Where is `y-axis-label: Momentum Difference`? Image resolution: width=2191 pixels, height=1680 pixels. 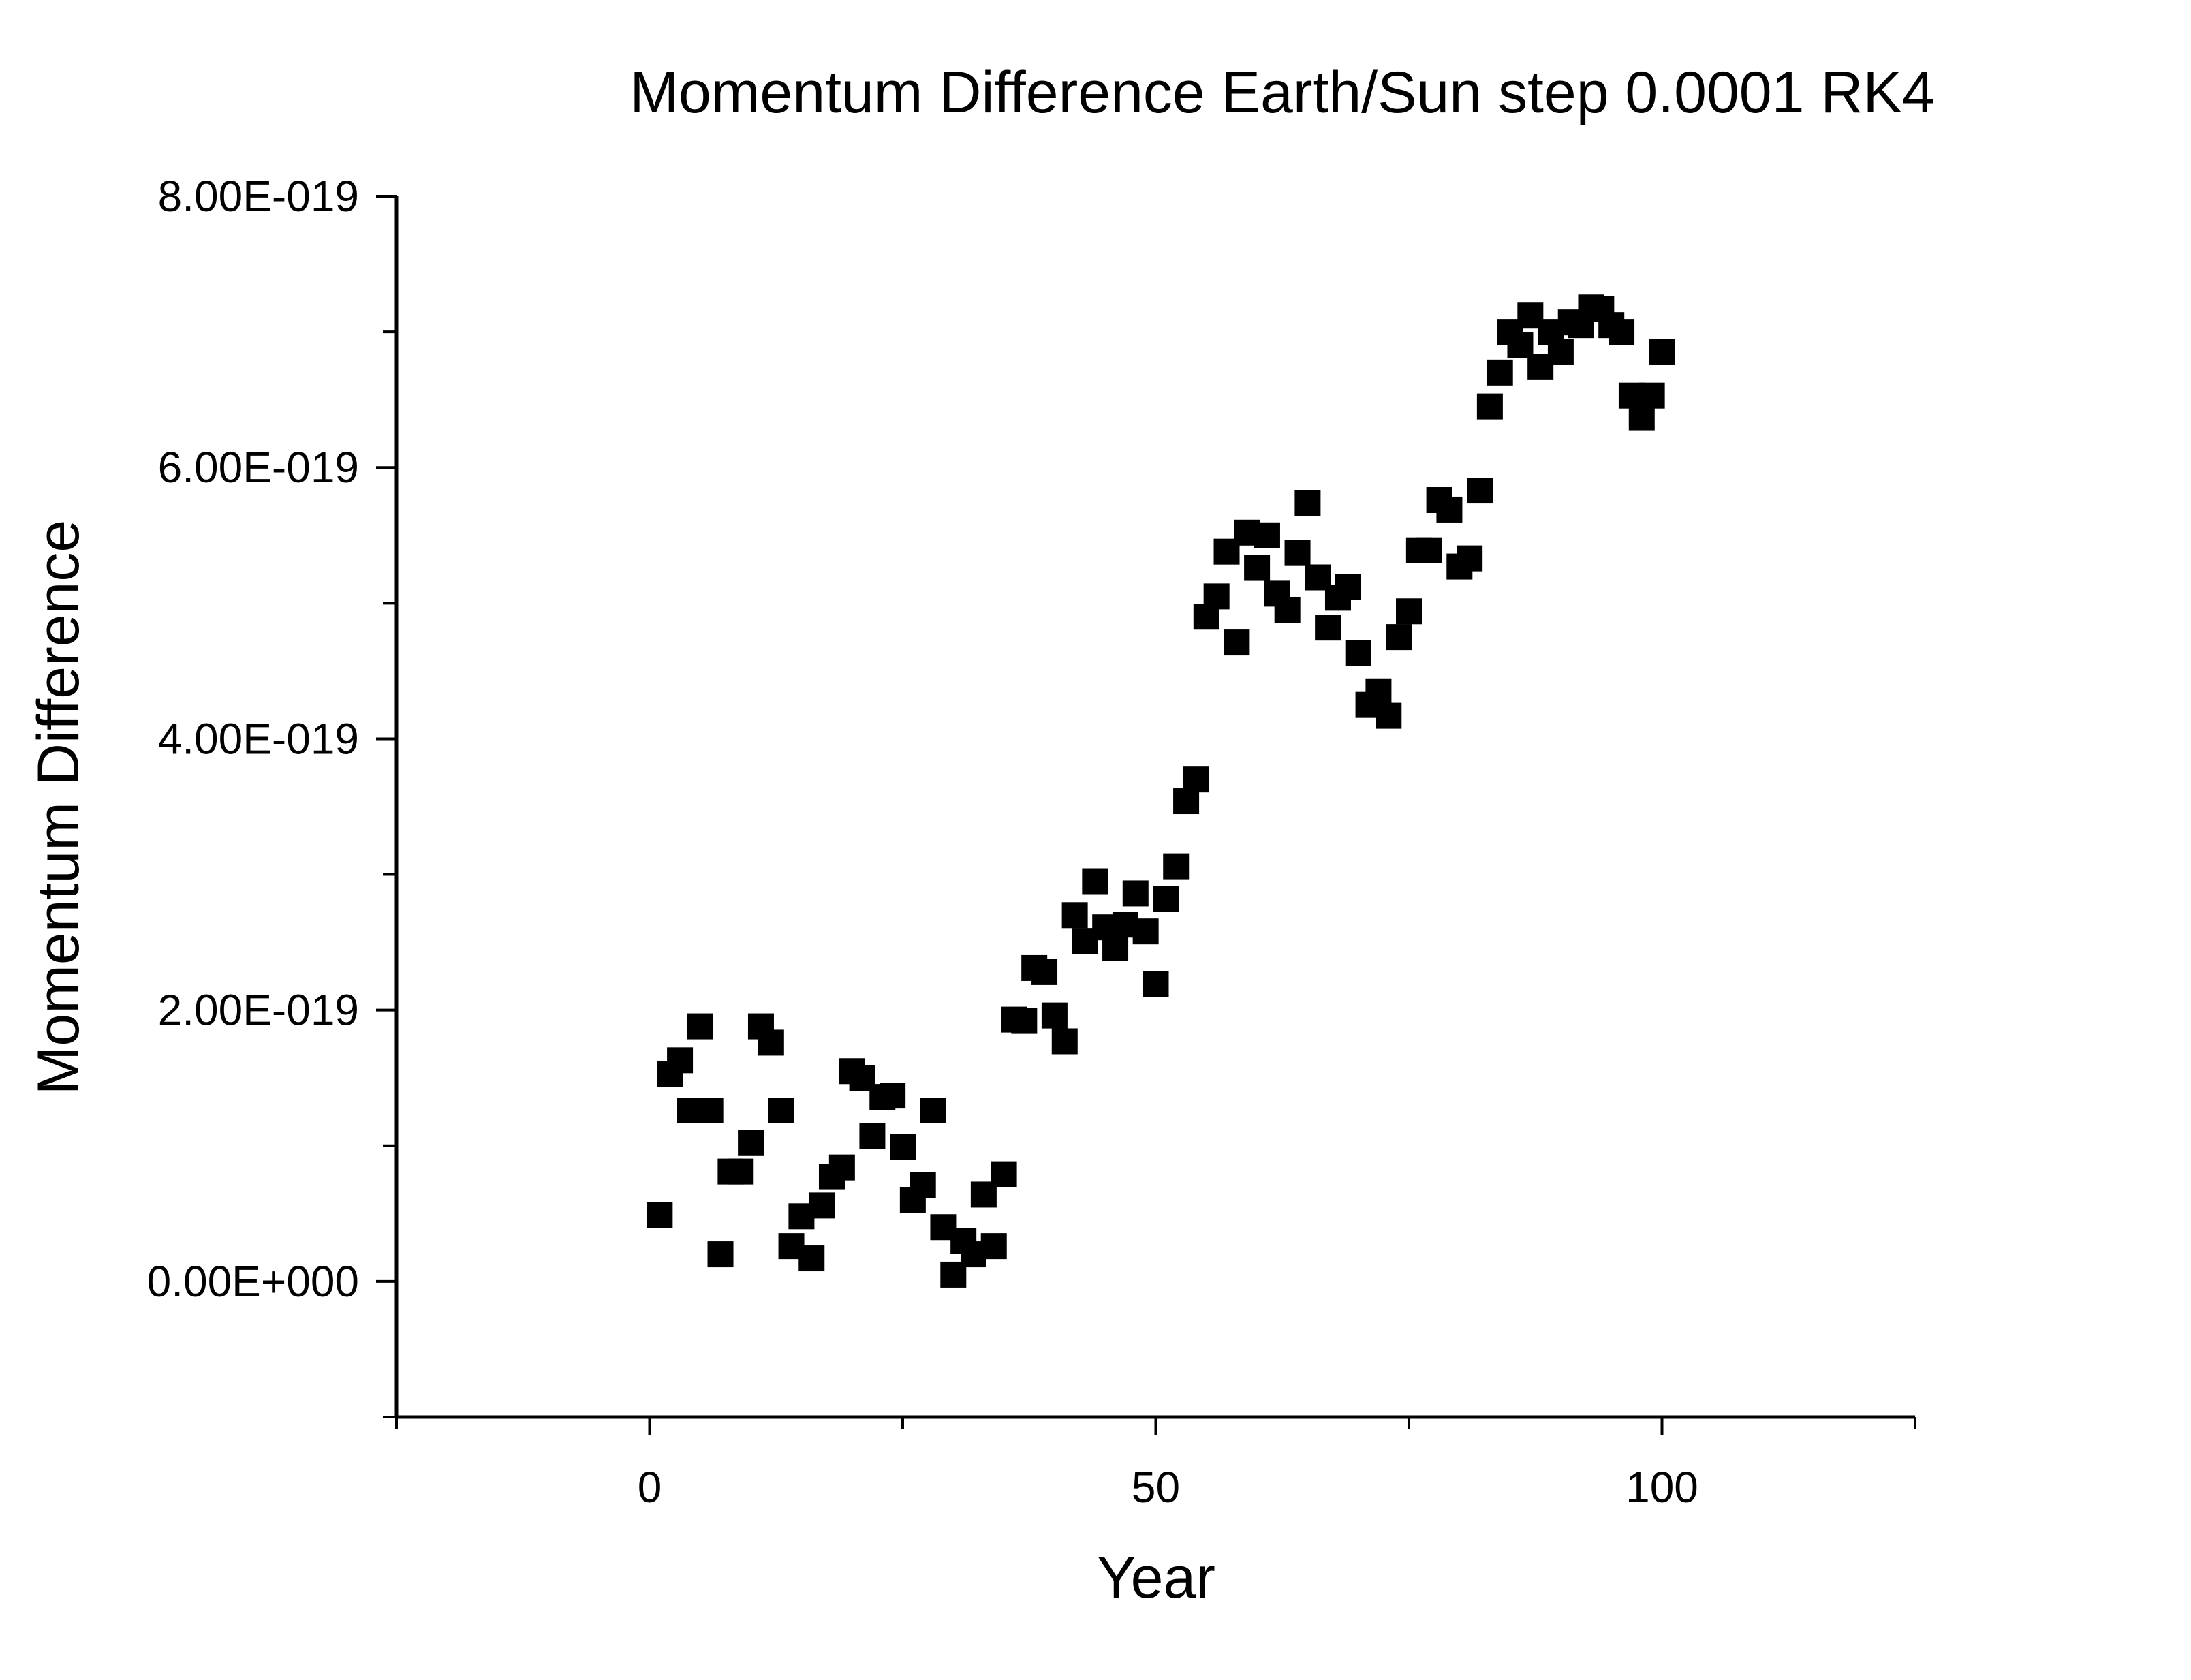
y-axis-label: Momentum Difference is located at coordinates (58, 807).